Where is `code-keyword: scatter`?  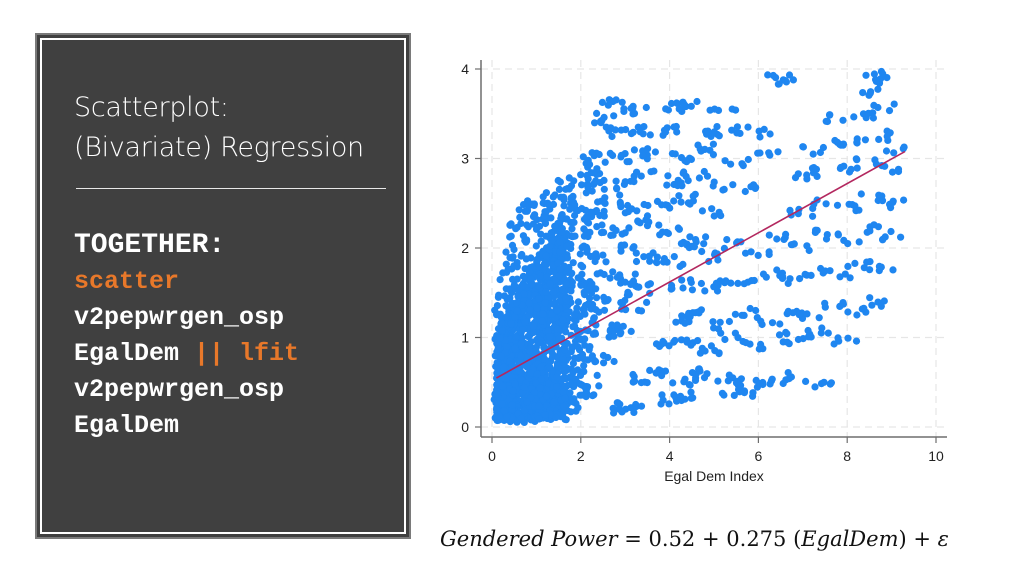
code-keyword: scatter is located at coordinates (127, 281).